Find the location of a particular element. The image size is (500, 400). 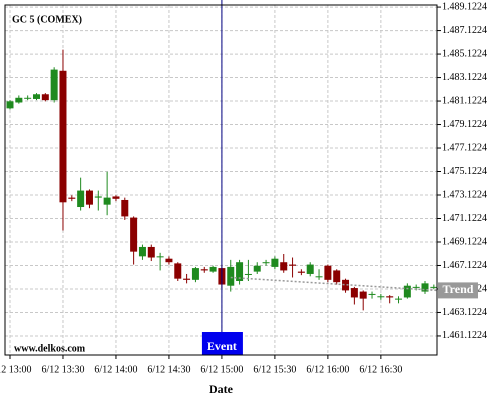

y-tick-label: 1.467.1224 is located at coordinates (464, 265).